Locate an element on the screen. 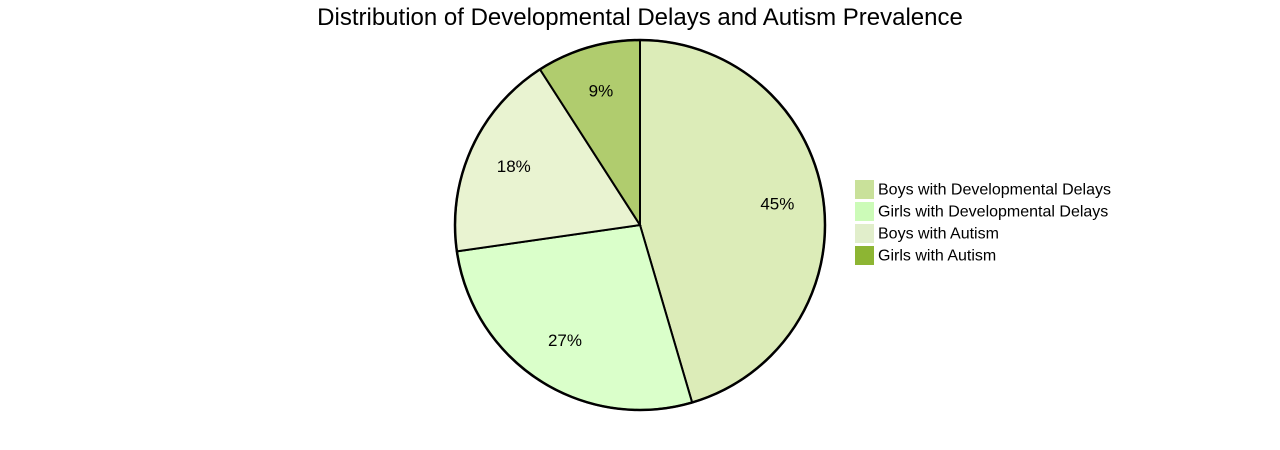 The width and height of the screenshot is (1280, 450). legend-label: Boys with Autism is located at coordinates (938, 234).